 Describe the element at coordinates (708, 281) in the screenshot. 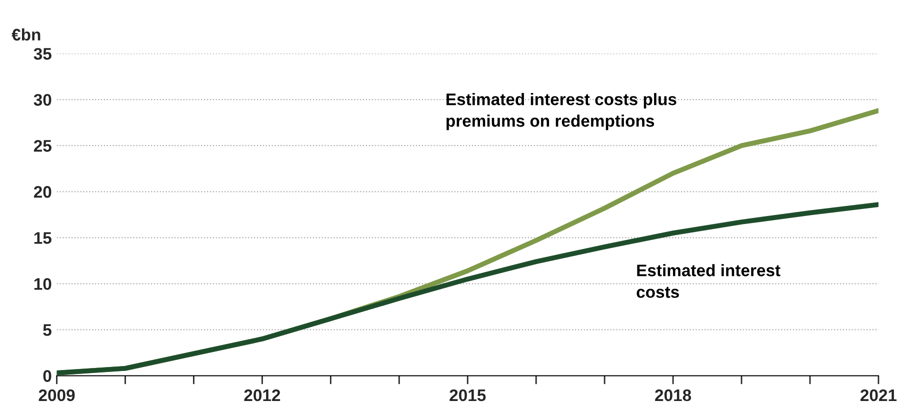

I see `series-label: Estimated interest costs` at that location.